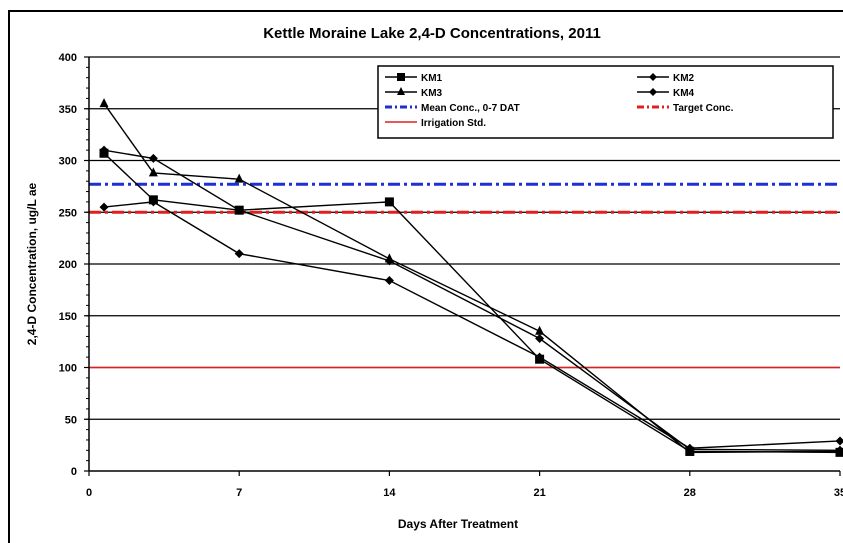 The height and width of the screenshot is (543, 843). I want to click on legend-label: Target Conc., so click(703, 108).